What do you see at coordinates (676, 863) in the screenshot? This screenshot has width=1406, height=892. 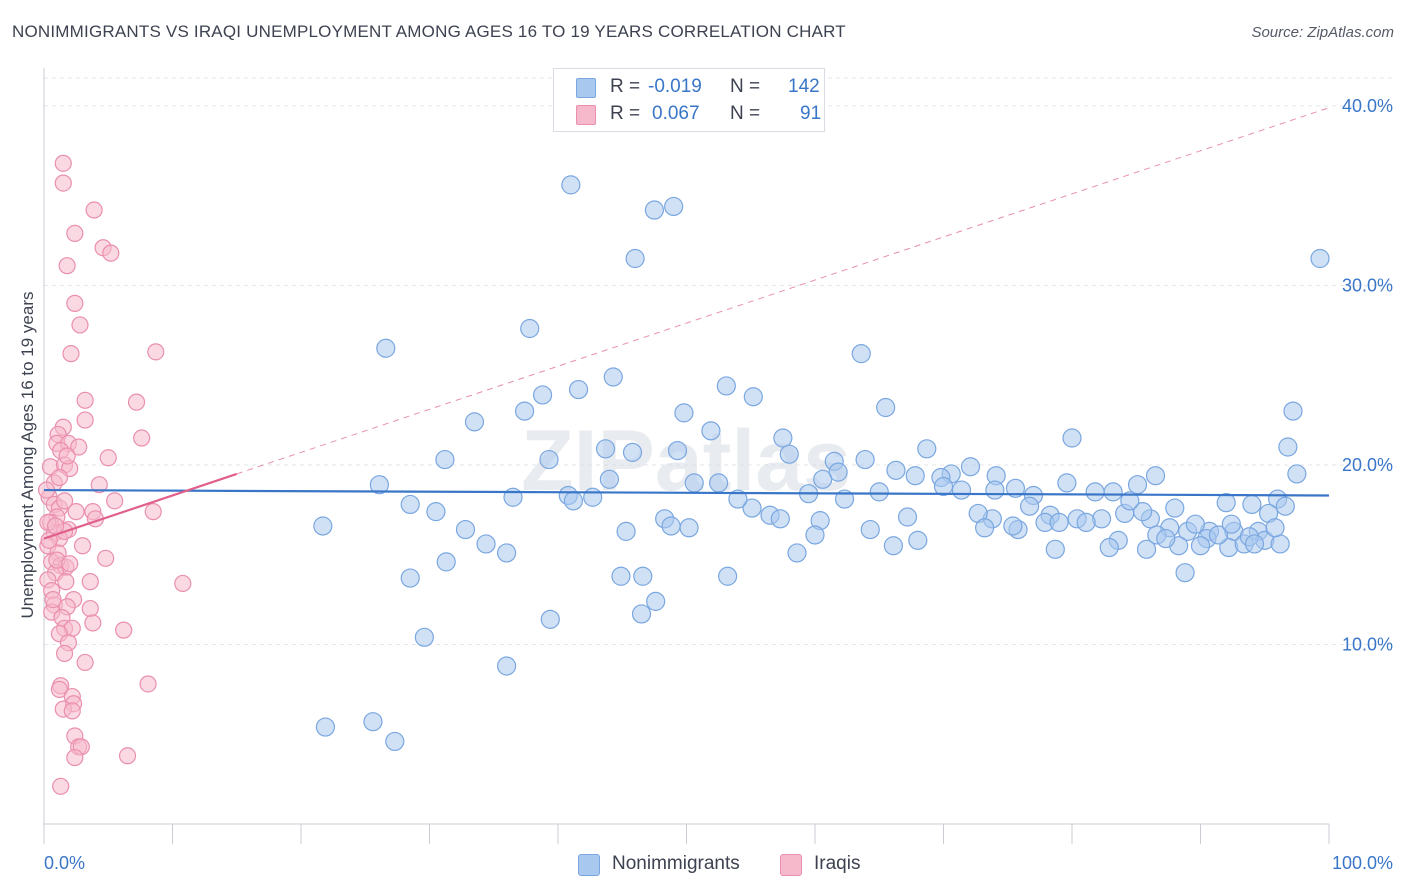 I see `legend-label: Nonimmigrants` at bounding box center [676, 863].